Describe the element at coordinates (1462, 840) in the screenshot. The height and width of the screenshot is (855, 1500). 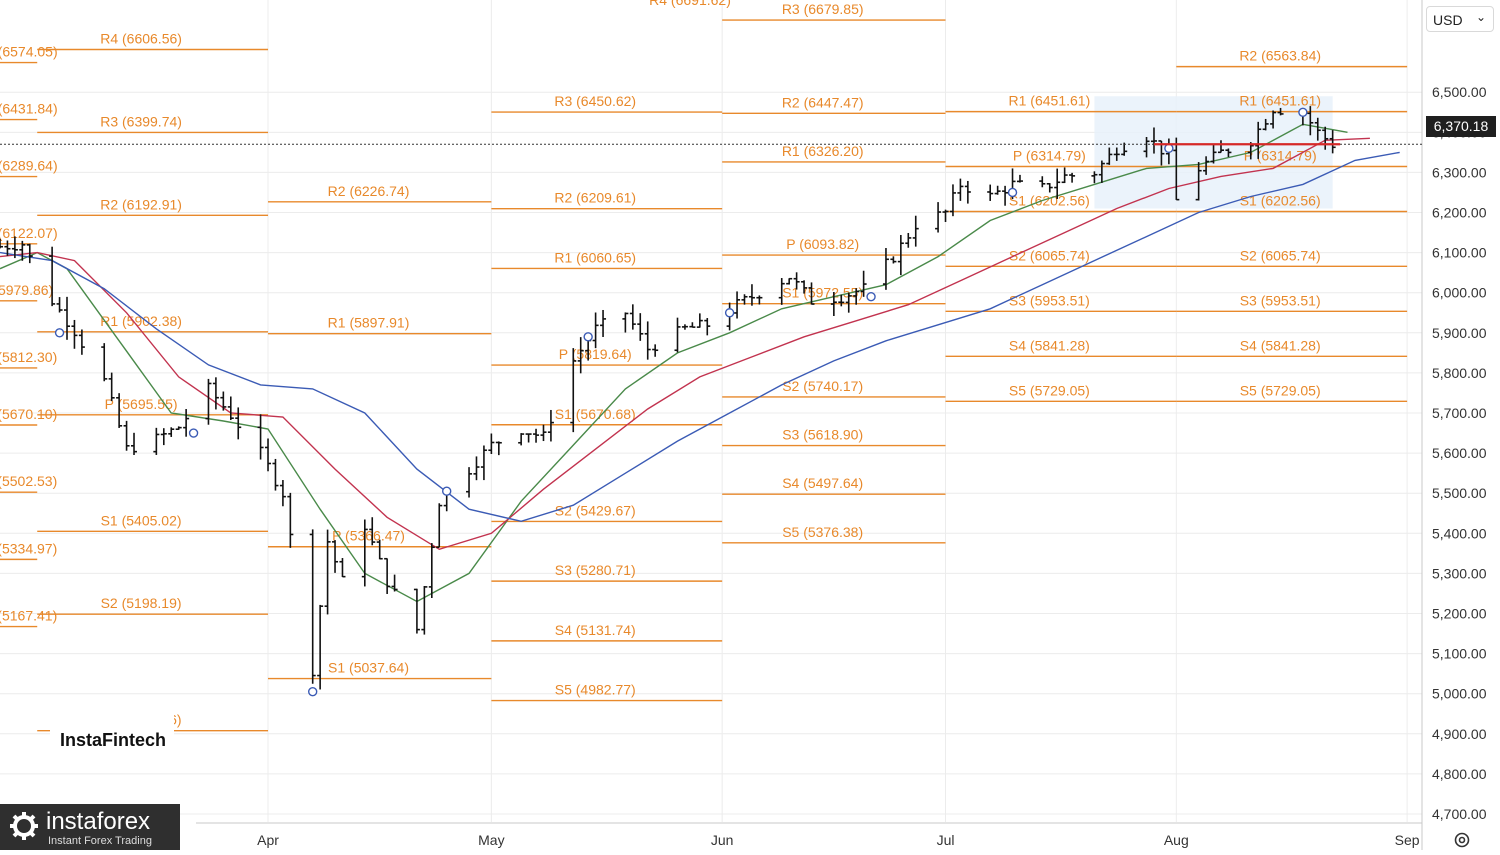
I see `settings-icon` at that location.